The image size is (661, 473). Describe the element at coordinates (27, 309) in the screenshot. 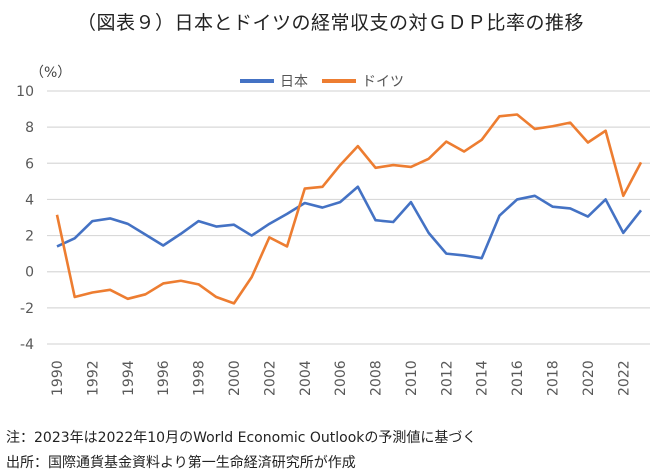

I see `y-tick-label: -2` at that location.